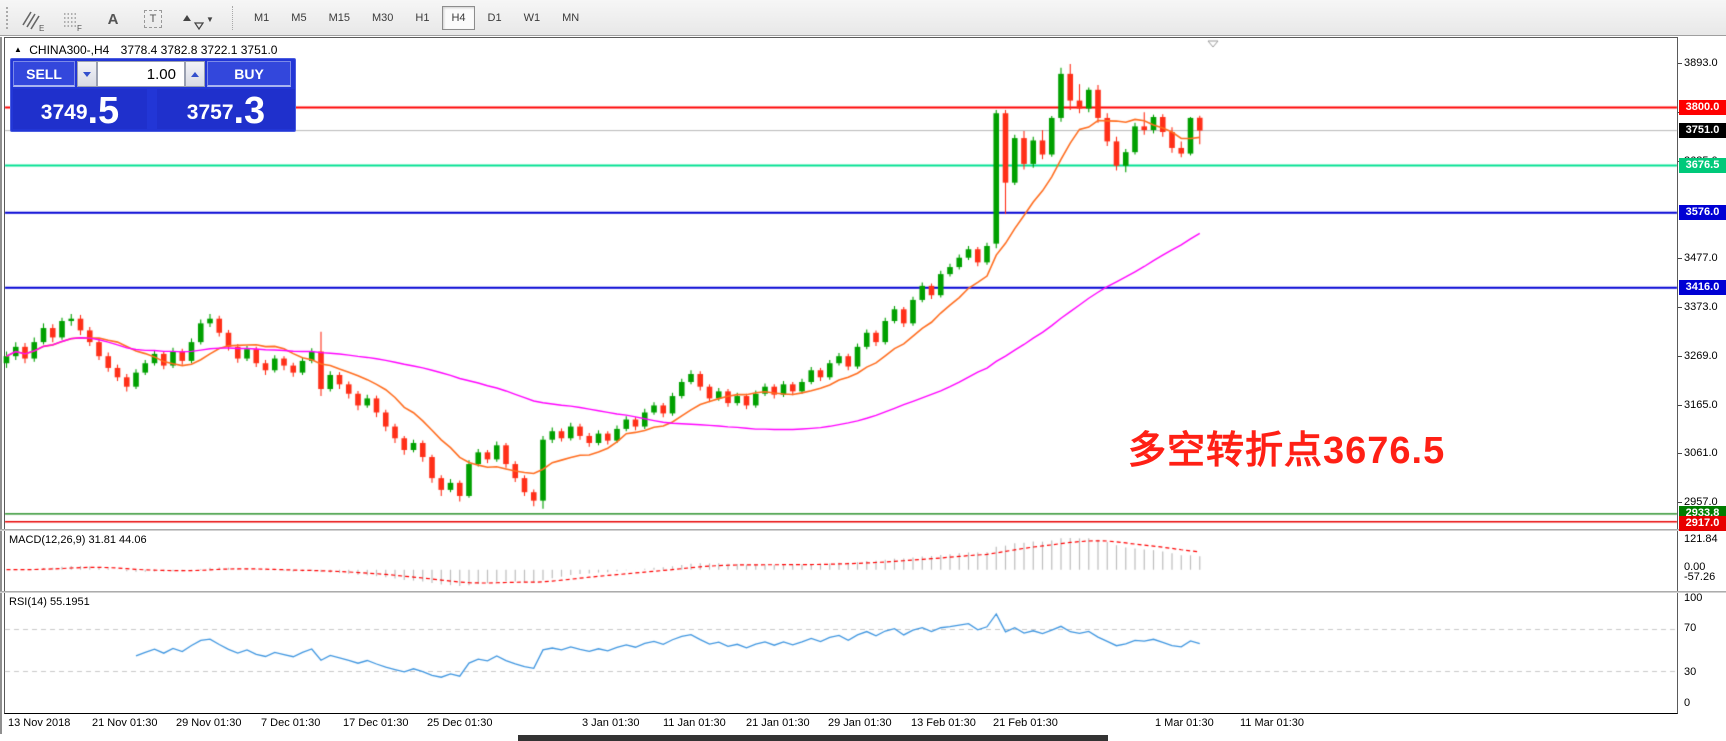 Image resolution: width=1726 pixels, height=741 pixels. What do you see at coordinates (1700, 577) in the screenshot?
I see `macd-scale-label: -57.26` at bounding box center [1700, 577].